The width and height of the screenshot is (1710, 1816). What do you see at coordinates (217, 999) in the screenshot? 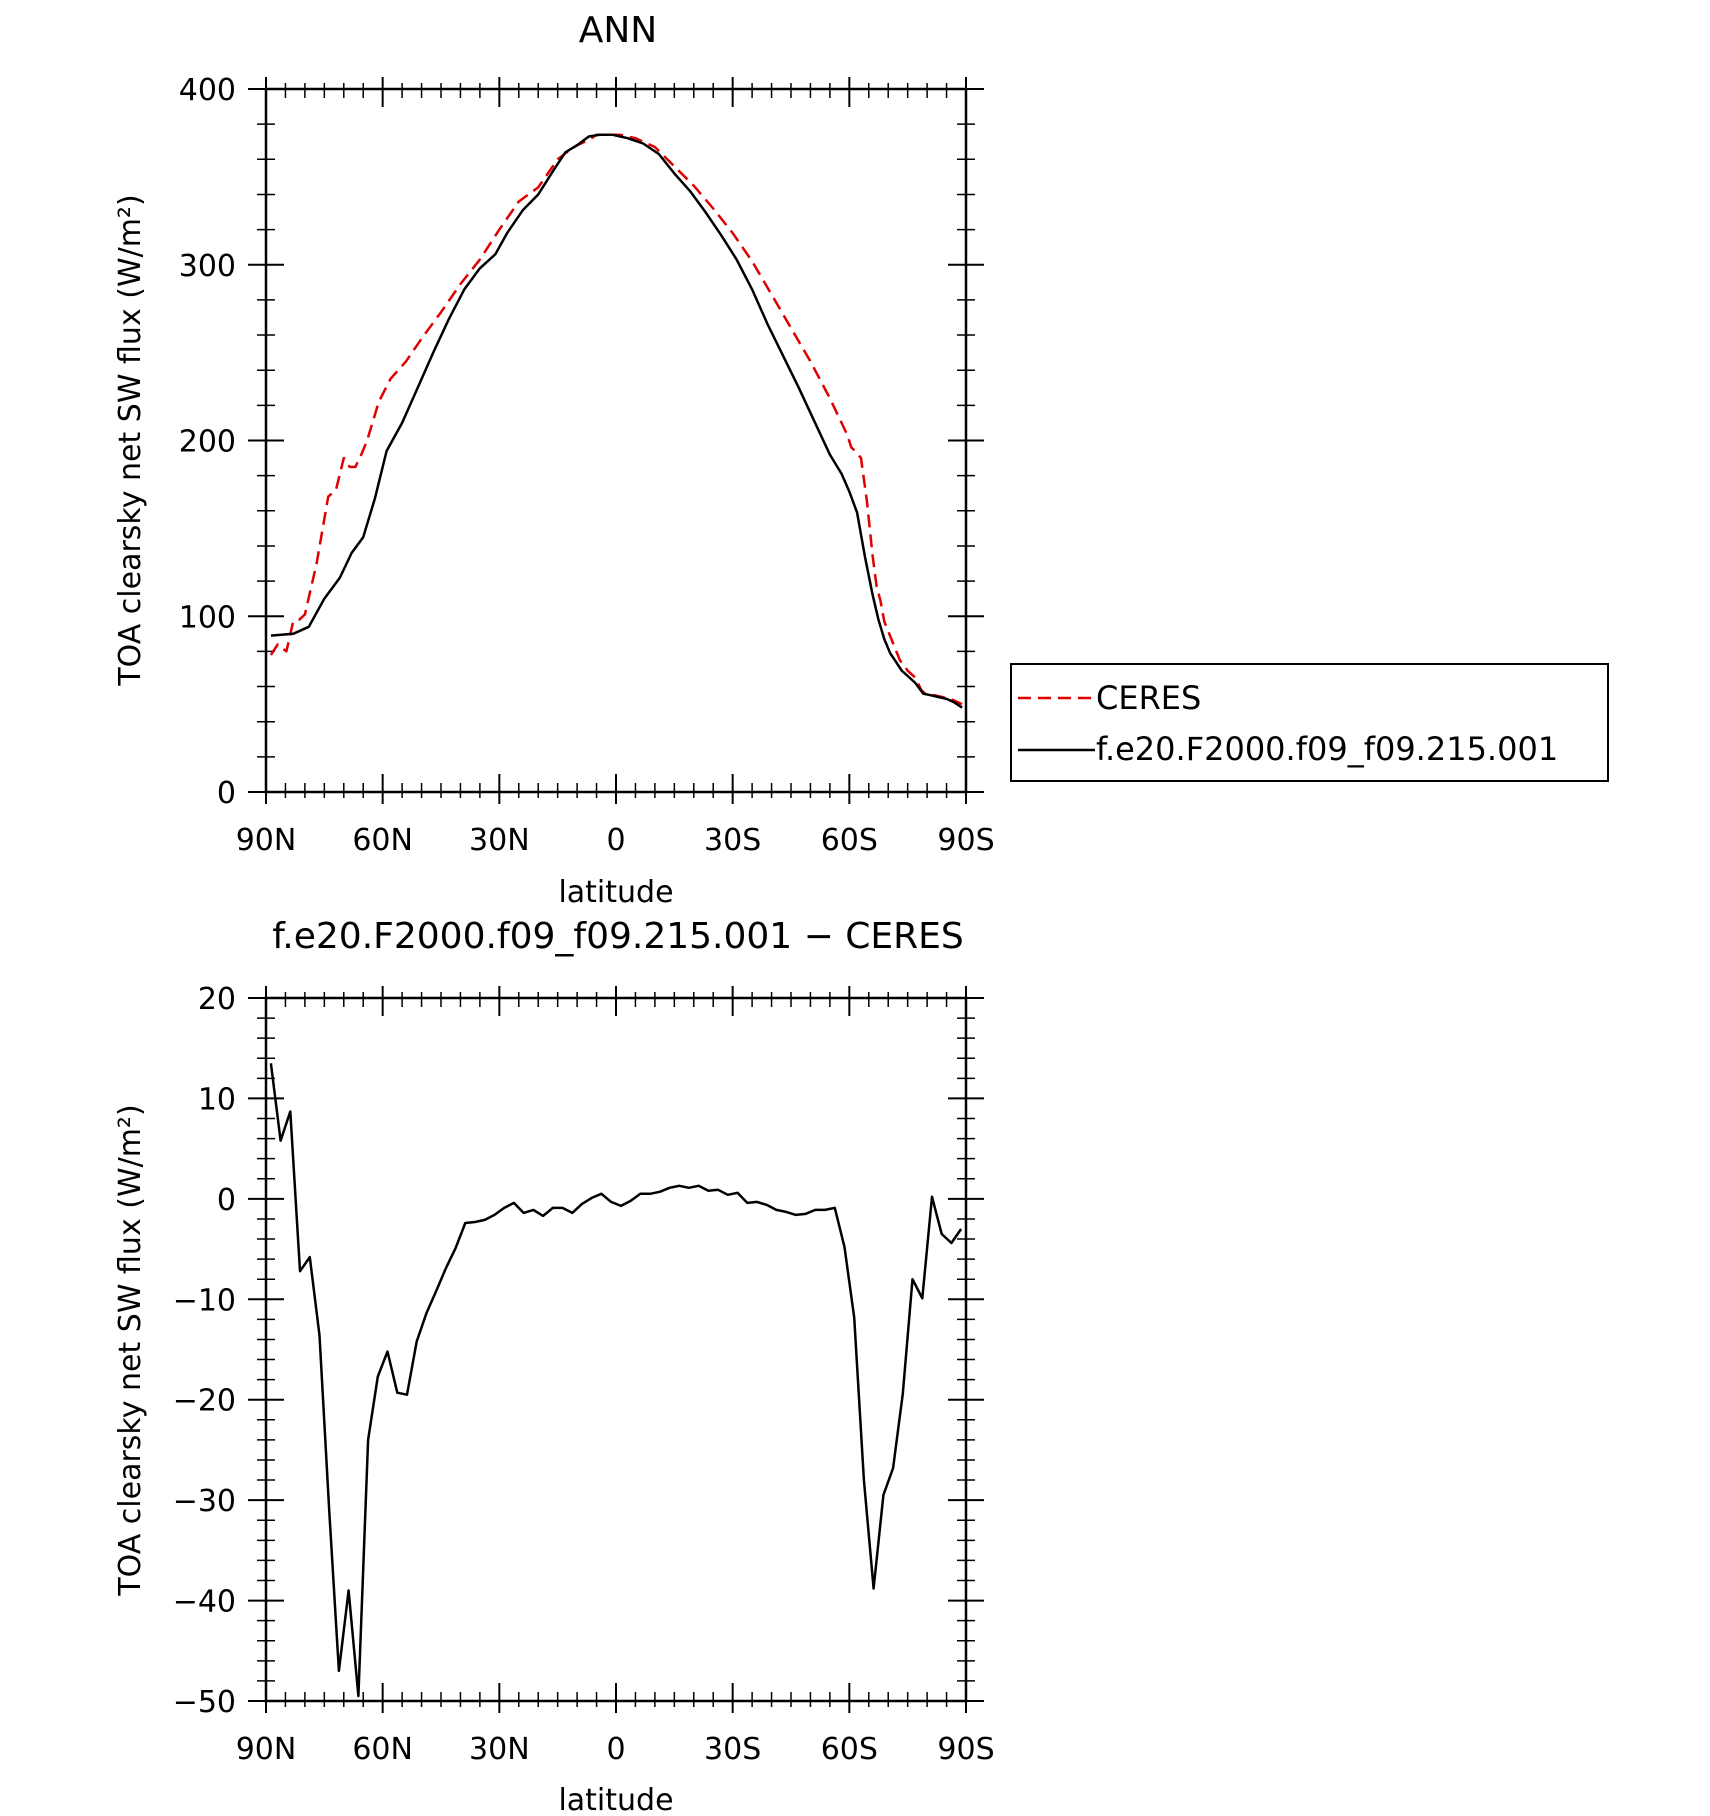
I see `y-tick-label: 20` at bounding box center [217, 999].